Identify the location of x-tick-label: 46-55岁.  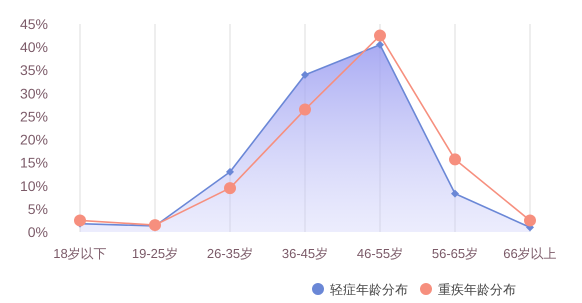
(380, 253).